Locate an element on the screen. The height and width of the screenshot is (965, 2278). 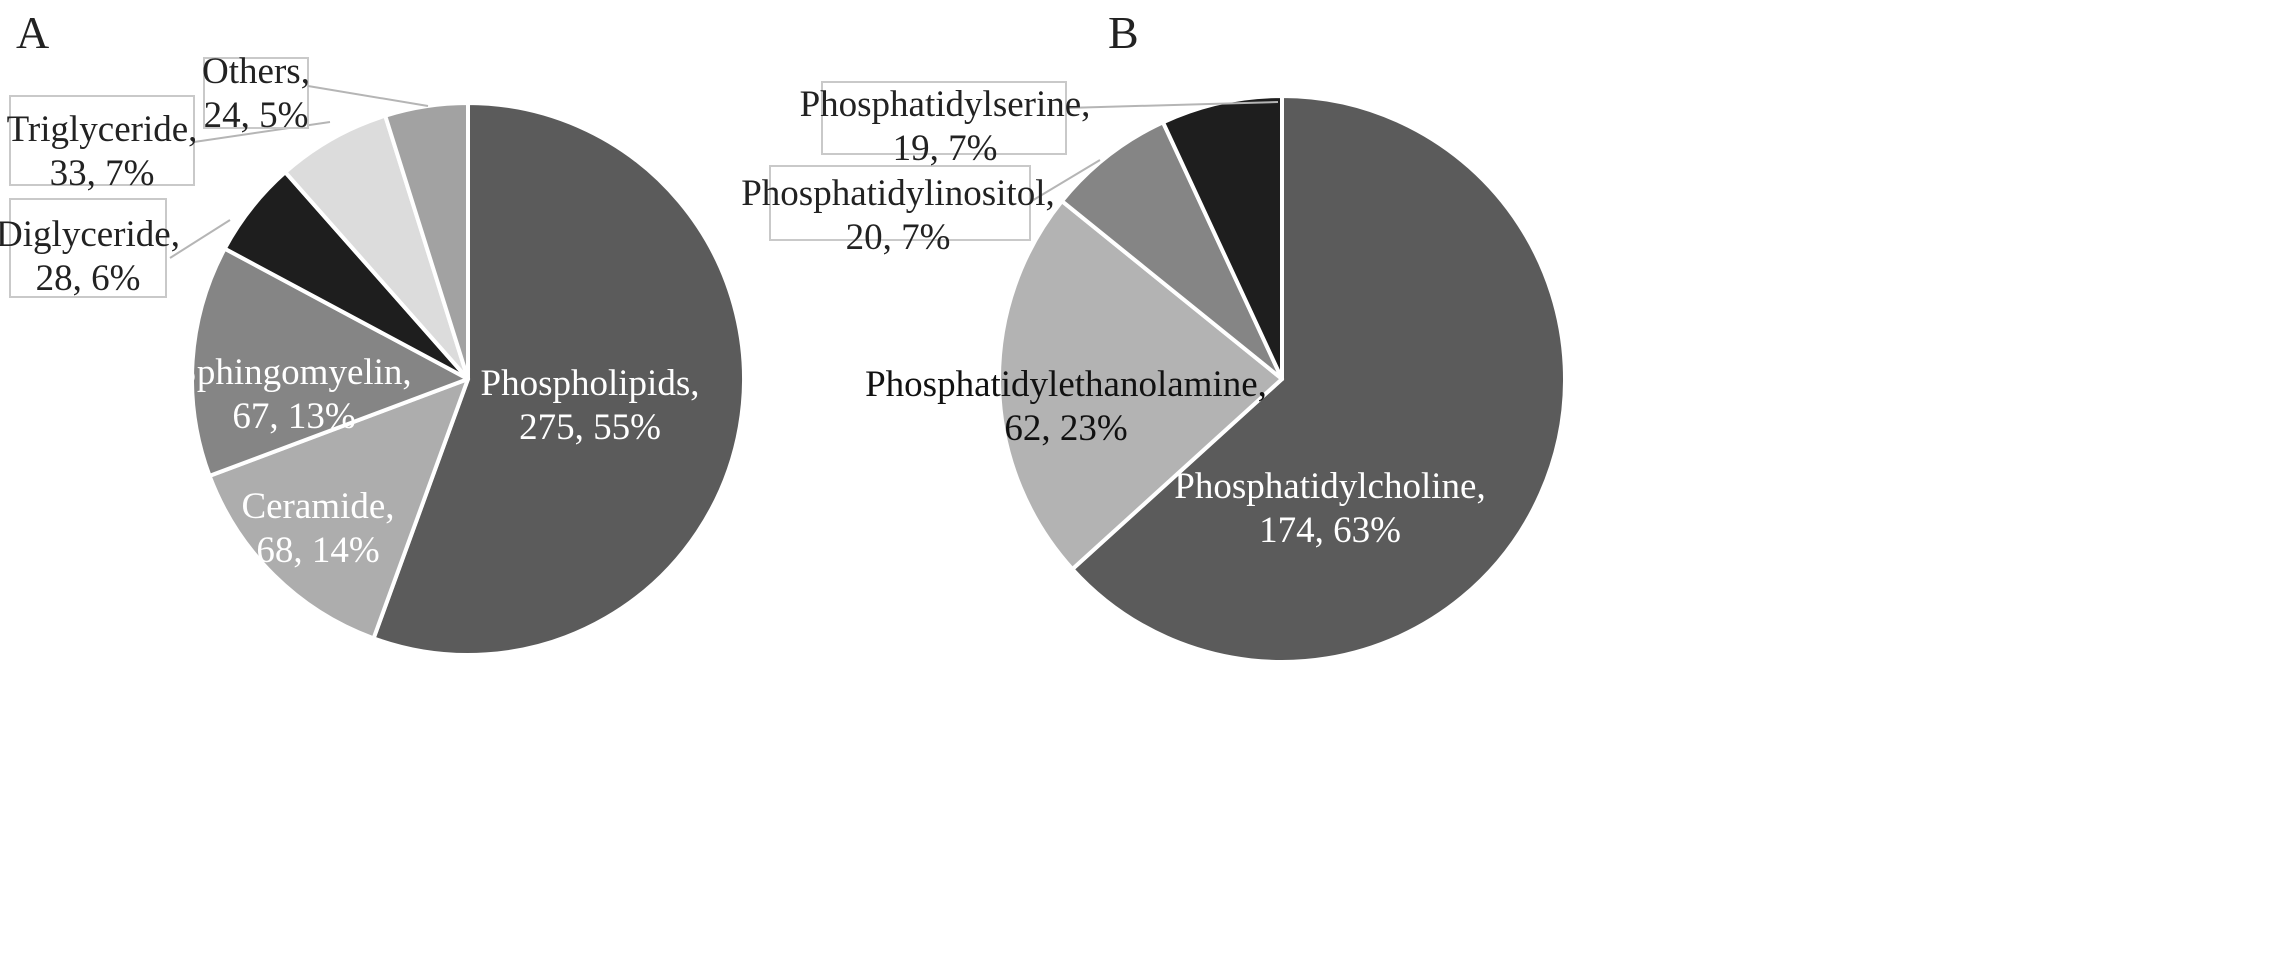
panel-label-b: B is located at coordinates (1123, 32).